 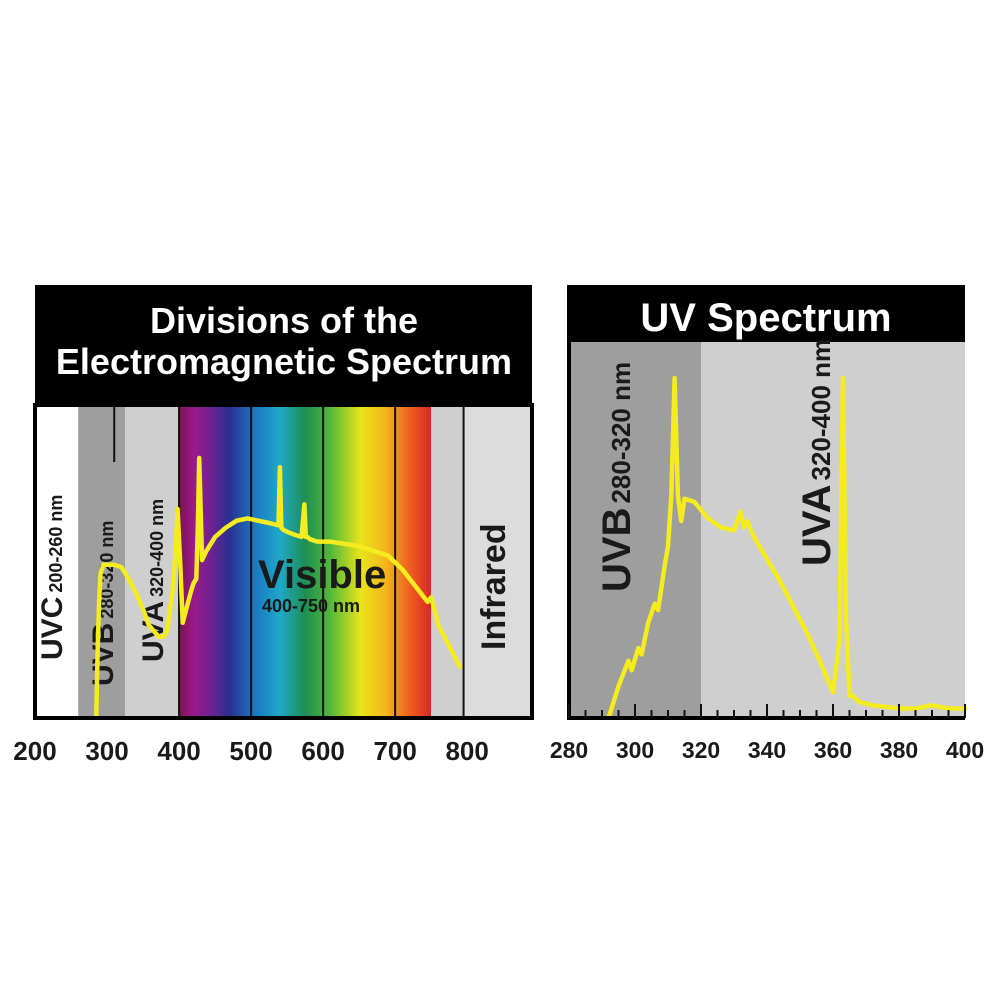 I want to click on uv-x-tick-label: 280, so click(x=569, y=750).